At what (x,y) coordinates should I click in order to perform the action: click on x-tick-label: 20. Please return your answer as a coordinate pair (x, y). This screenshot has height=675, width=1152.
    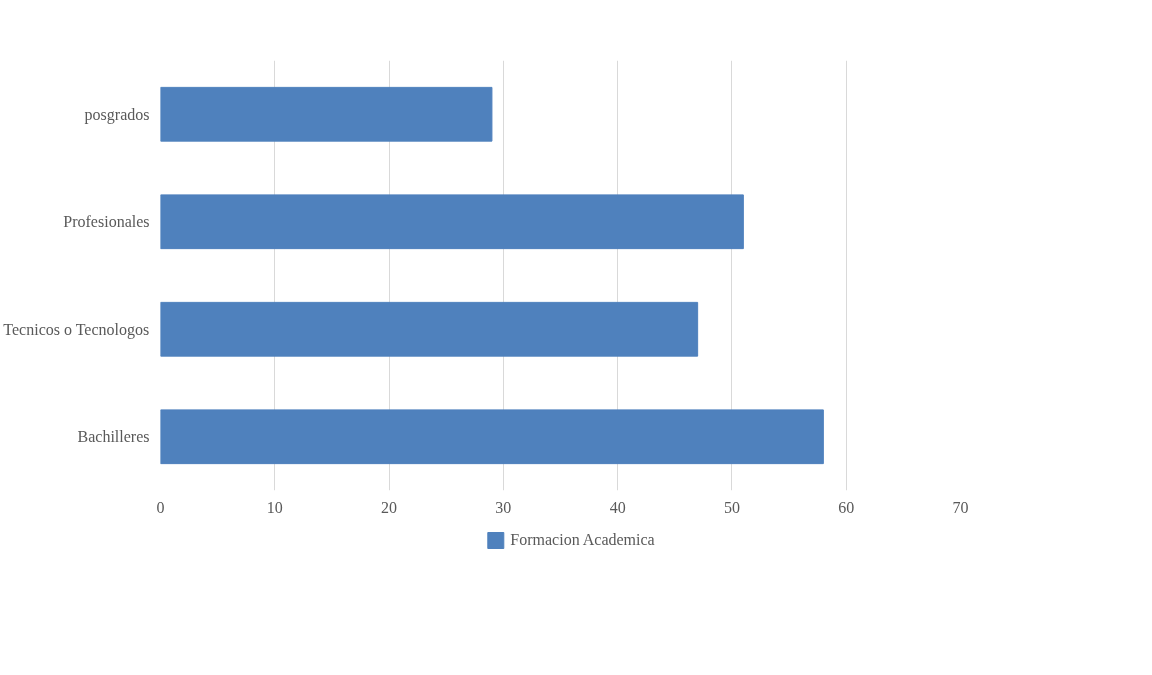
    Looking at the image, I should click on (389, 507).